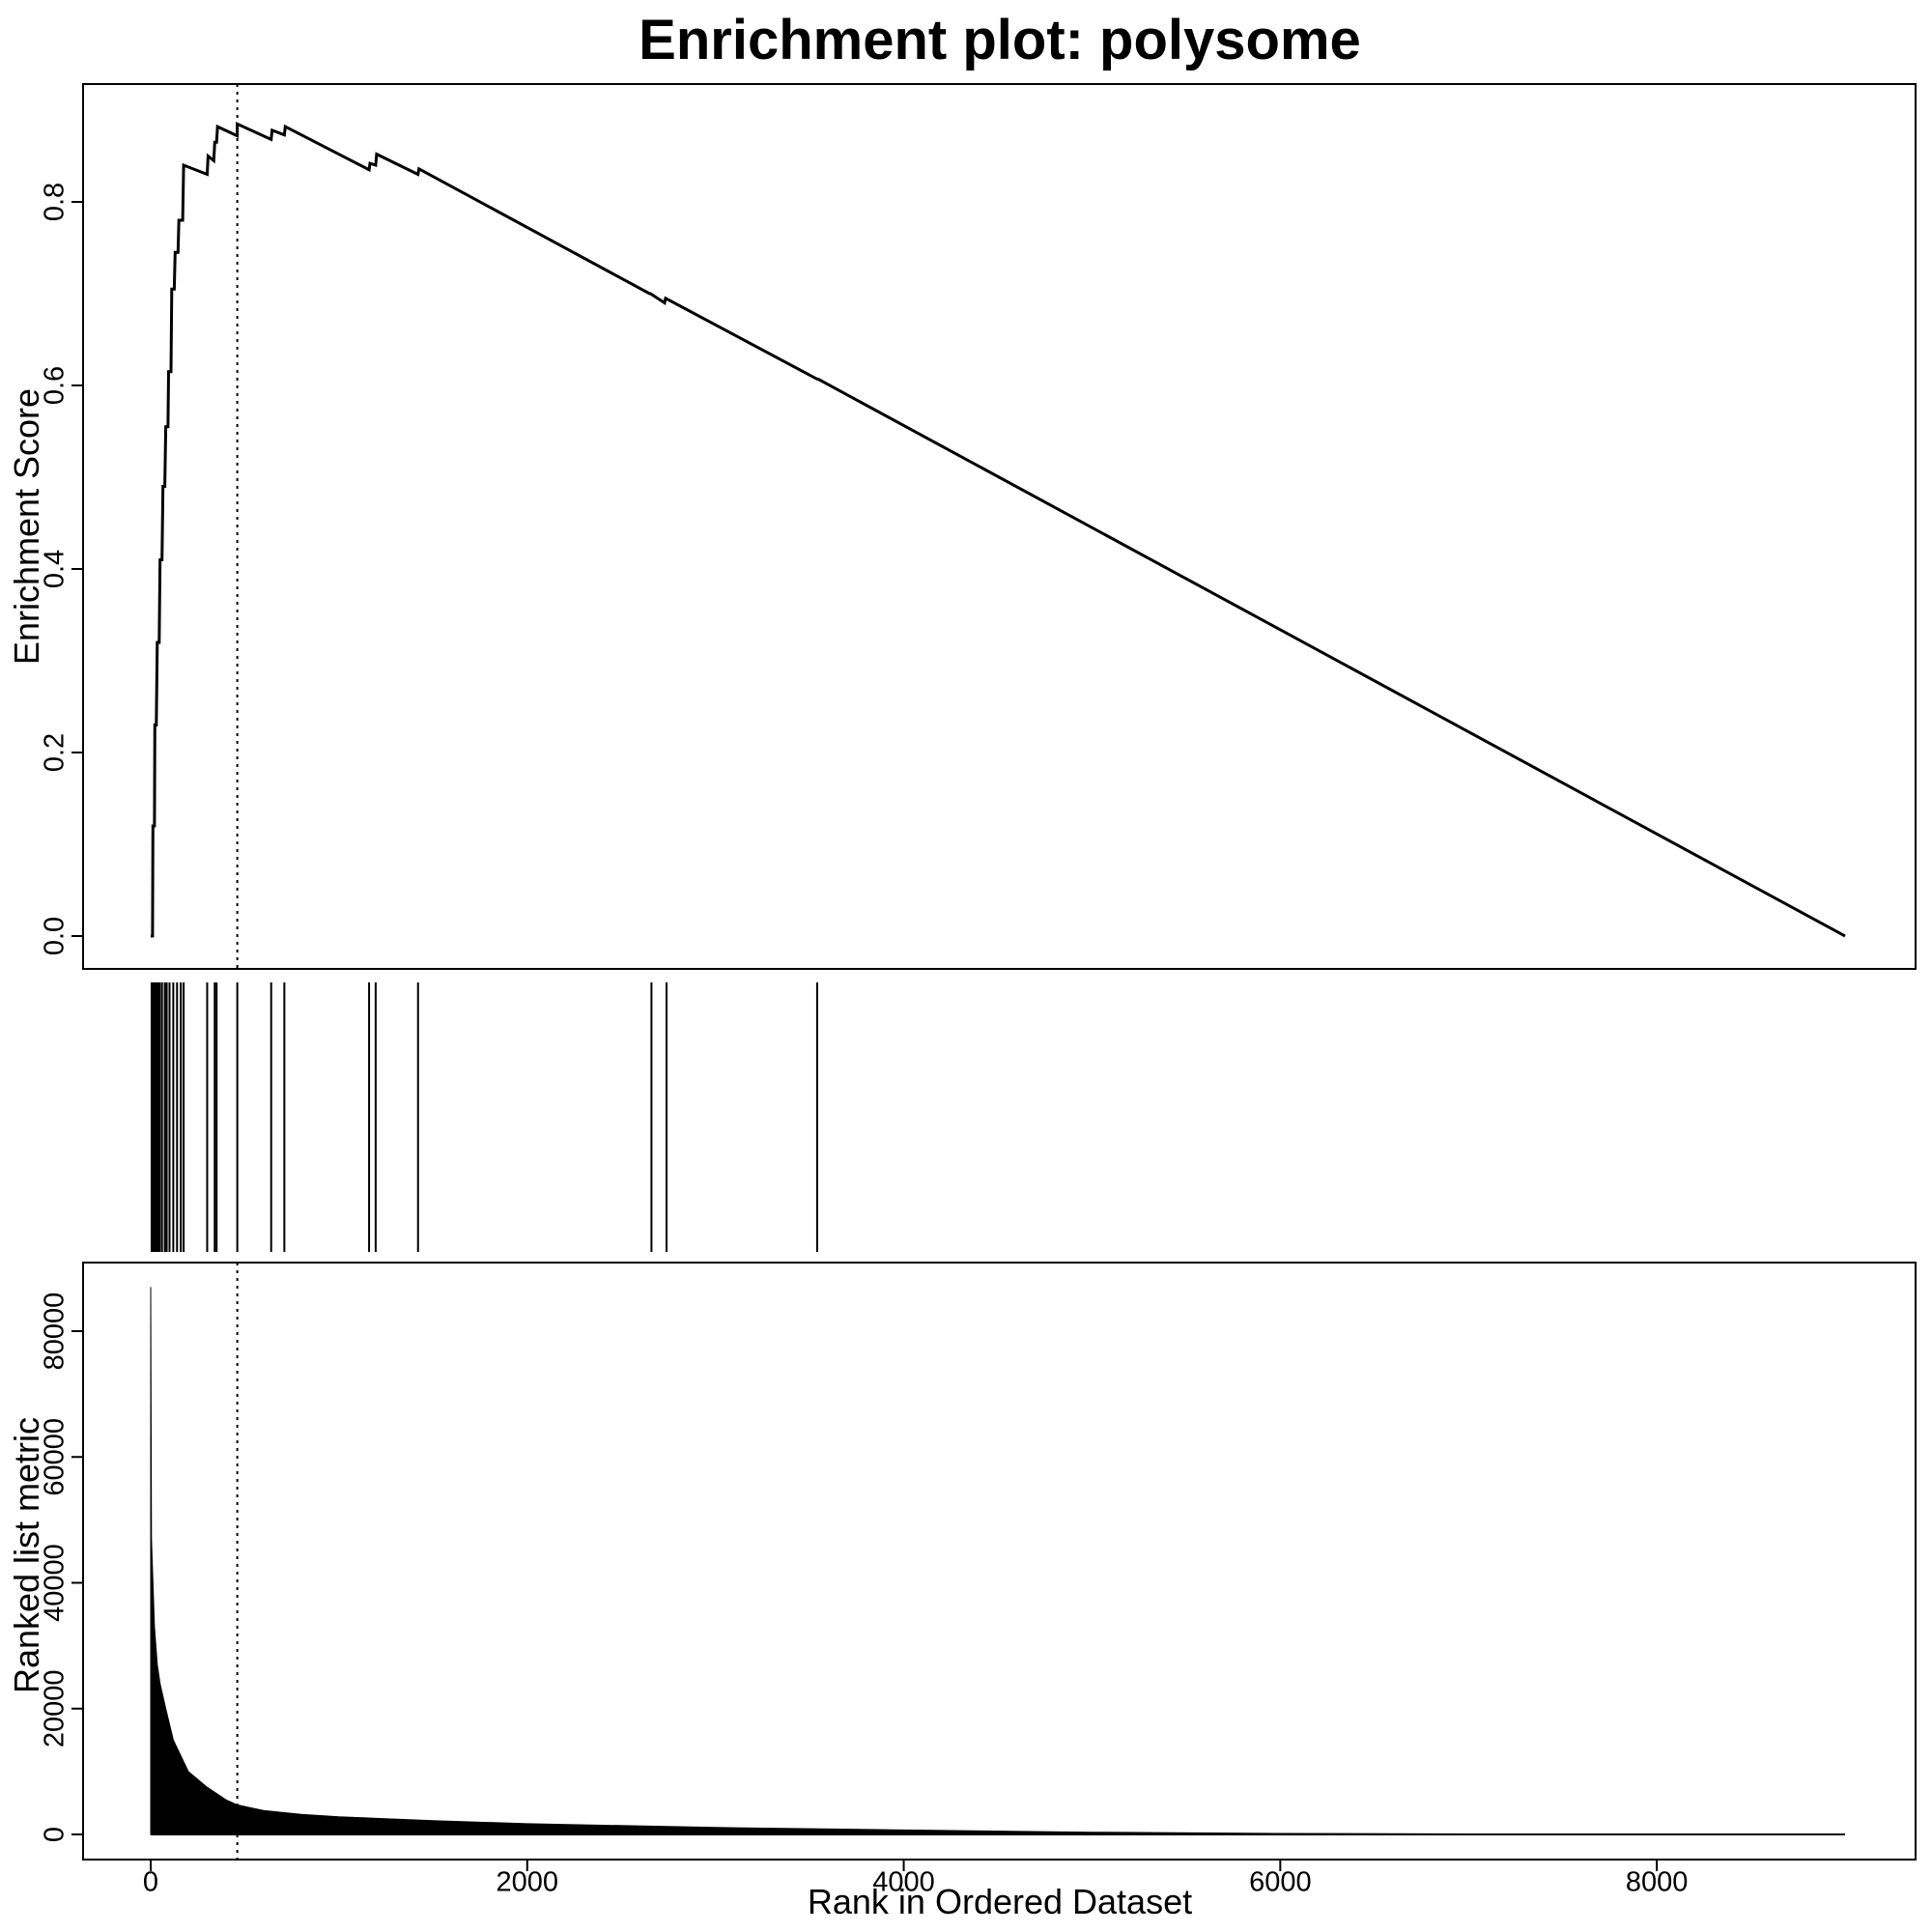 Image resolution: width=1932 pixels, height=1932 pixels. What do you see at coordinates (55, 1708) in the screenshot?
I see `metric-y-tick-label: 20000` at bounding box center [55, 1708].